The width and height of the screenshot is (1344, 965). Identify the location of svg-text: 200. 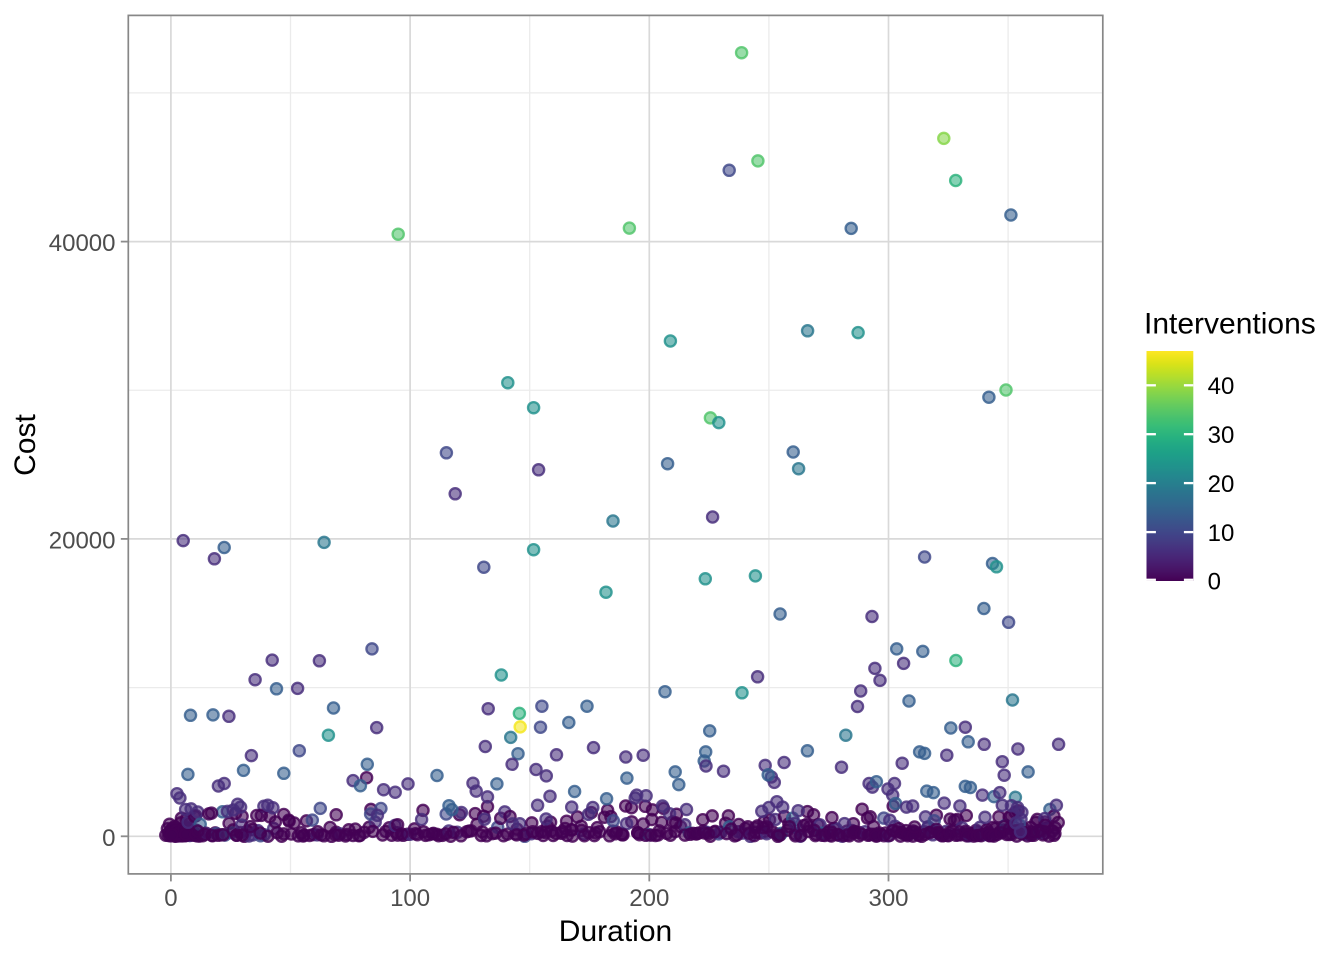
(649, 898).